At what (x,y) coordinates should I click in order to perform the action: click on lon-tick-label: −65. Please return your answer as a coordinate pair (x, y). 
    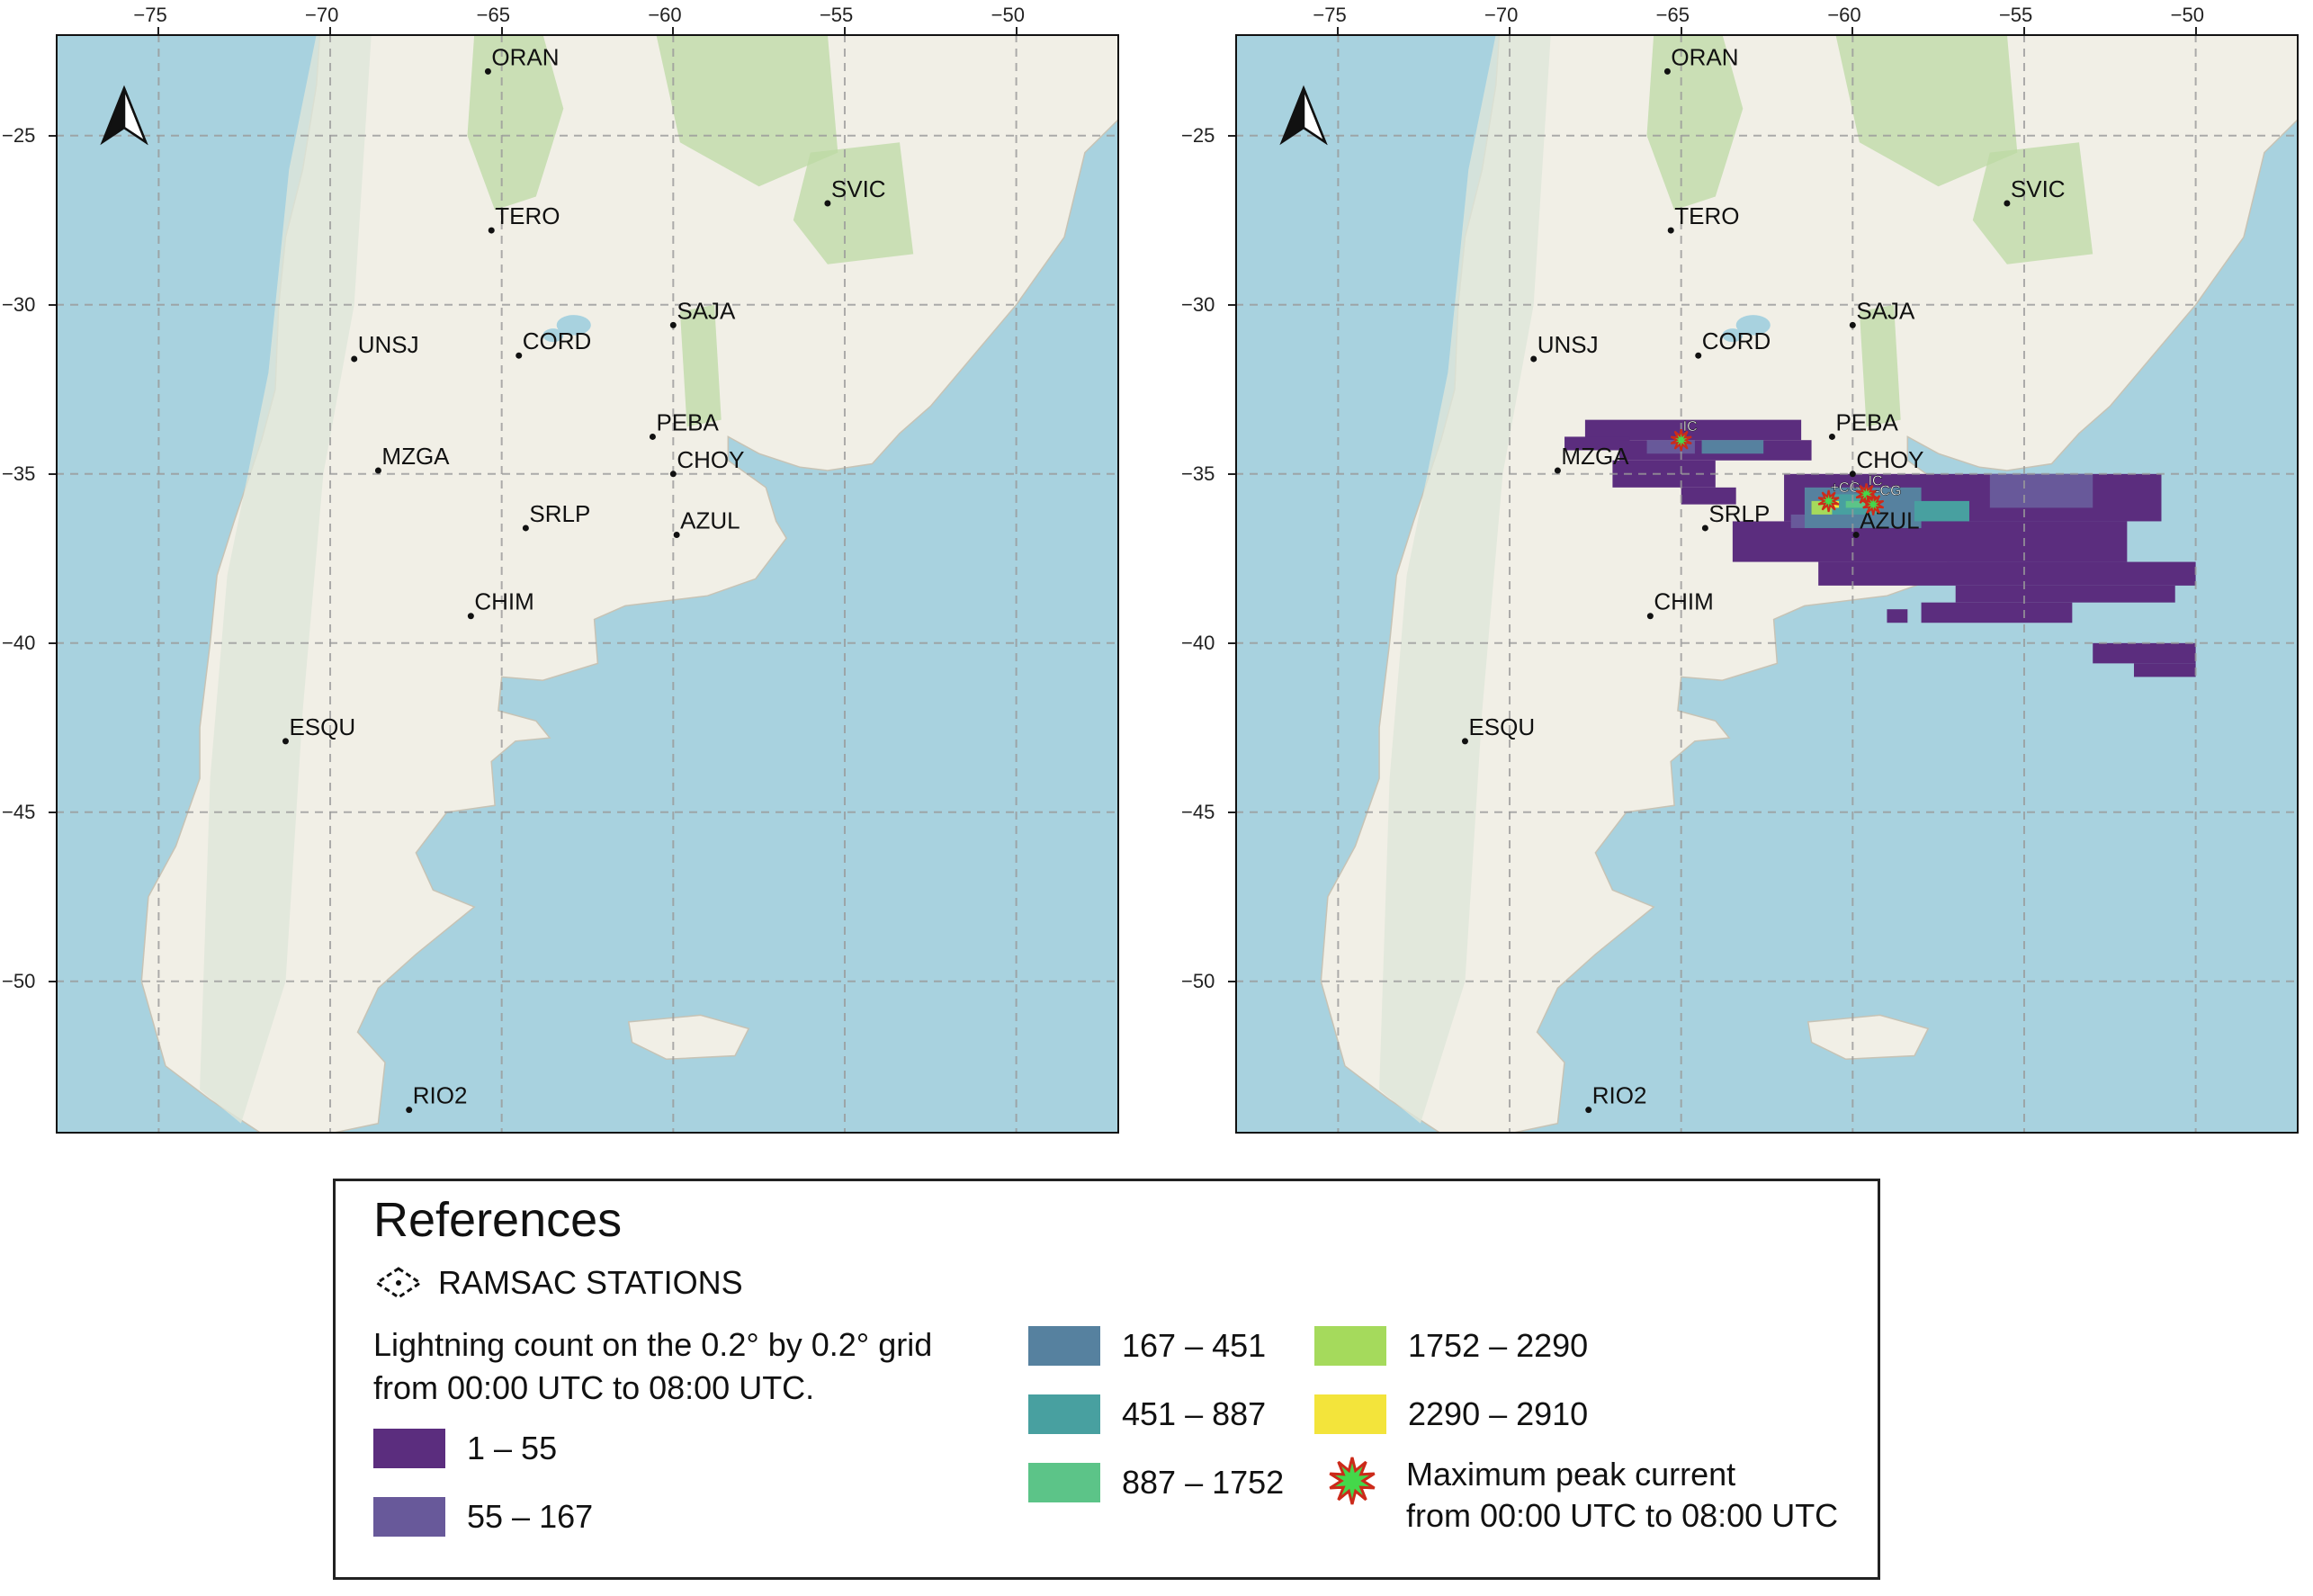
    Looking at the image, I should click on (493, 15).